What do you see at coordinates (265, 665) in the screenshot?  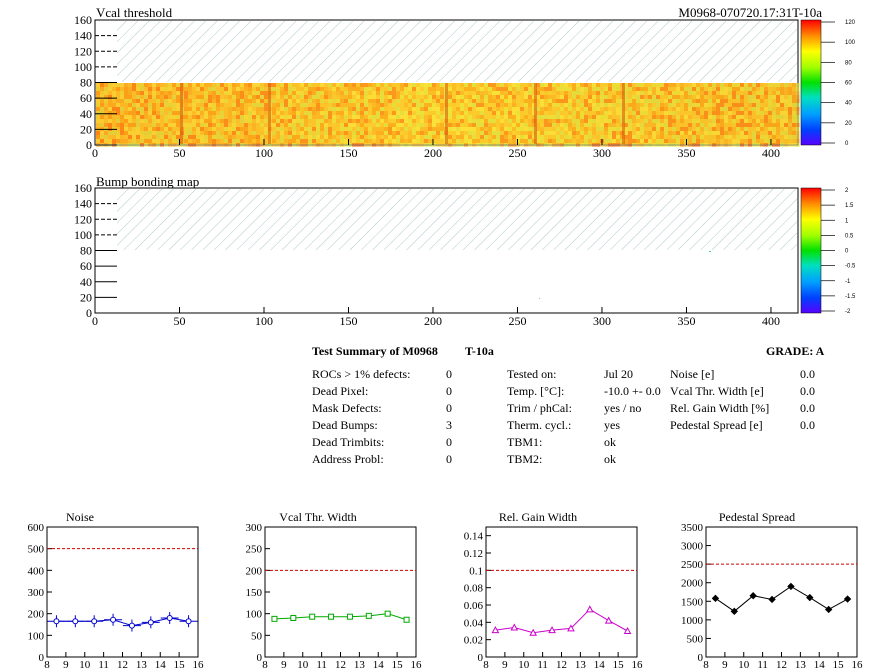 I see `x-tick-label: 8` at bounding box center [265, 665].